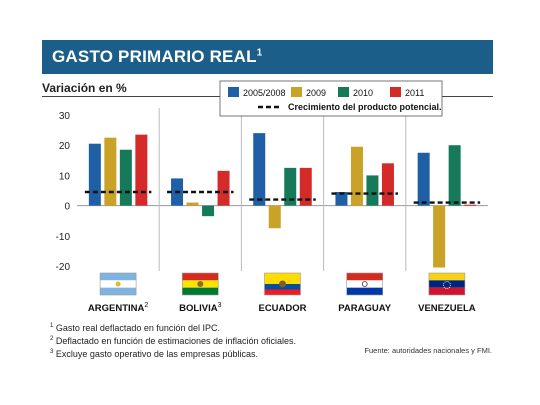  What do you see at coordinates (439, 236) in the screenshot?
I see `bar-venezuela-2009` at bounding box center [439, 236].